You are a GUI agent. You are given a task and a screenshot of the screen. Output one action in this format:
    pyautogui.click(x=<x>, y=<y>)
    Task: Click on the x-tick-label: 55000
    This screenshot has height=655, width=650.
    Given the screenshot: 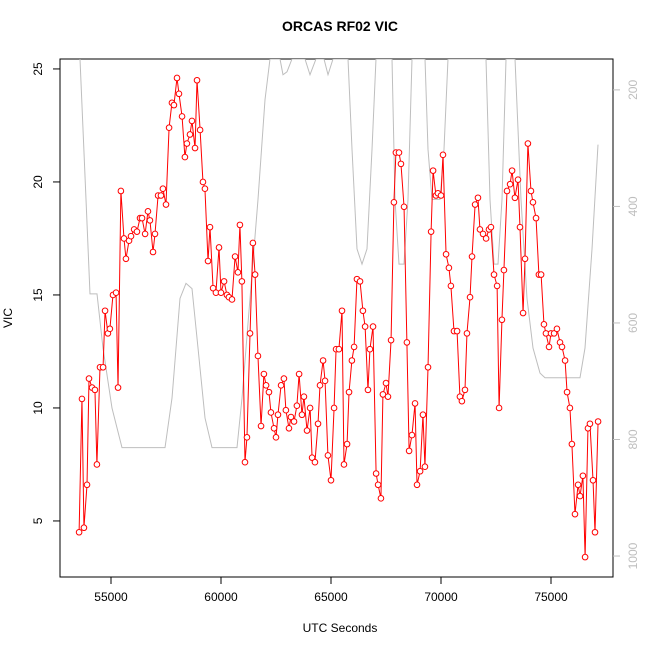 What is the action you would take?
    pyautogui.click(x=111, y=597)
    